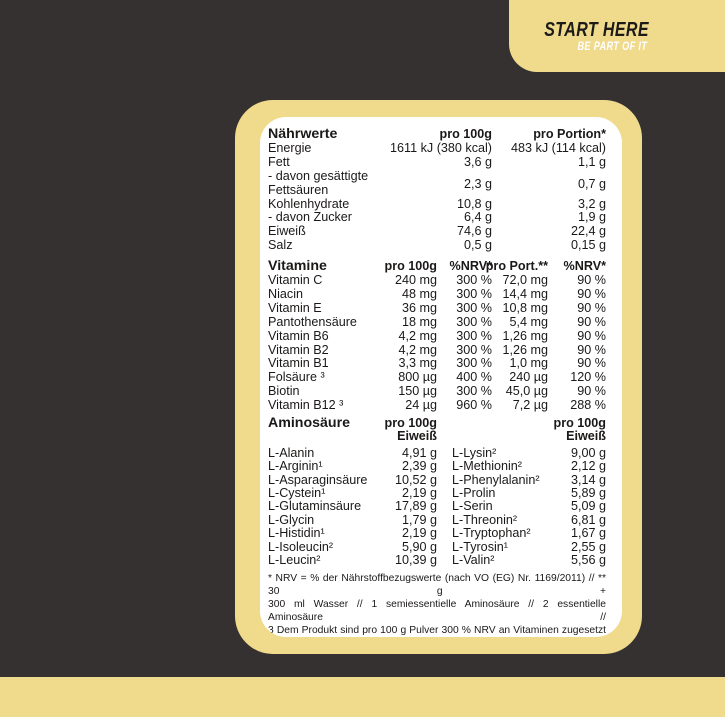 Image resolution: width=725 pixels, height=725 pixels. Describe the element at coordinates (301, 546) in the screenshot. I see `amino-name: L-Isoleucin²` at that location.